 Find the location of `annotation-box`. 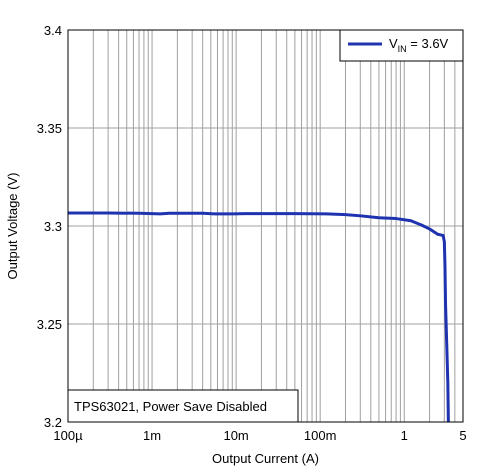

annotation-box is located at coordinates (183, 406).